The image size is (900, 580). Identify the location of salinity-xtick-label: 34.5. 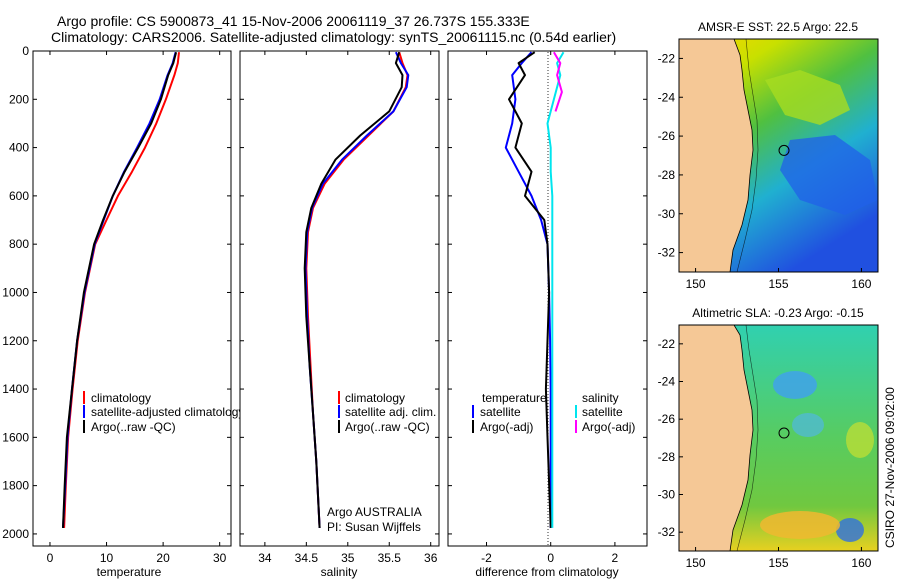
(307, 558).